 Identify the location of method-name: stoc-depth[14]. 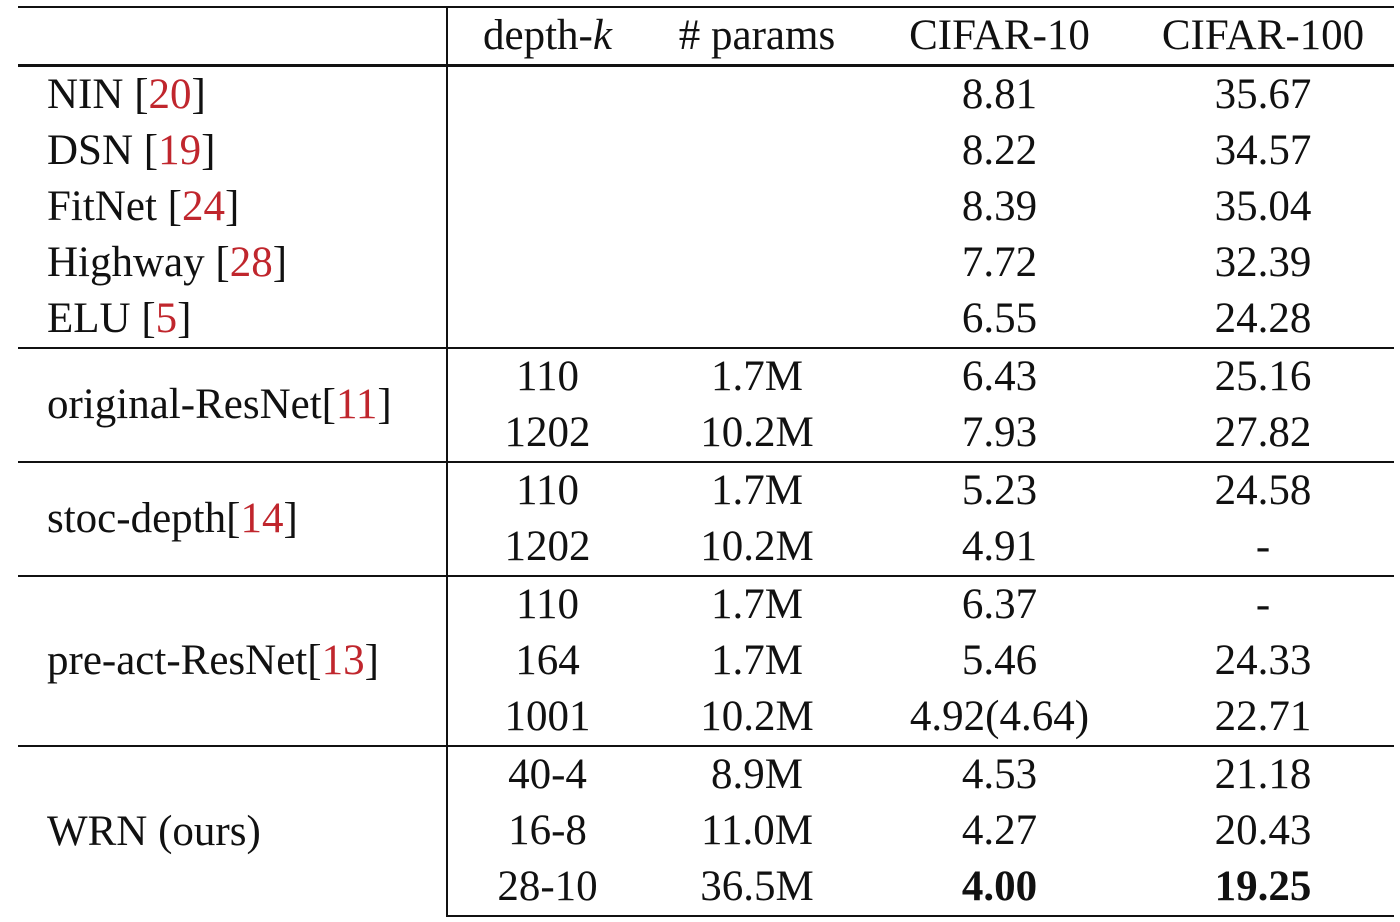
(233, 518).